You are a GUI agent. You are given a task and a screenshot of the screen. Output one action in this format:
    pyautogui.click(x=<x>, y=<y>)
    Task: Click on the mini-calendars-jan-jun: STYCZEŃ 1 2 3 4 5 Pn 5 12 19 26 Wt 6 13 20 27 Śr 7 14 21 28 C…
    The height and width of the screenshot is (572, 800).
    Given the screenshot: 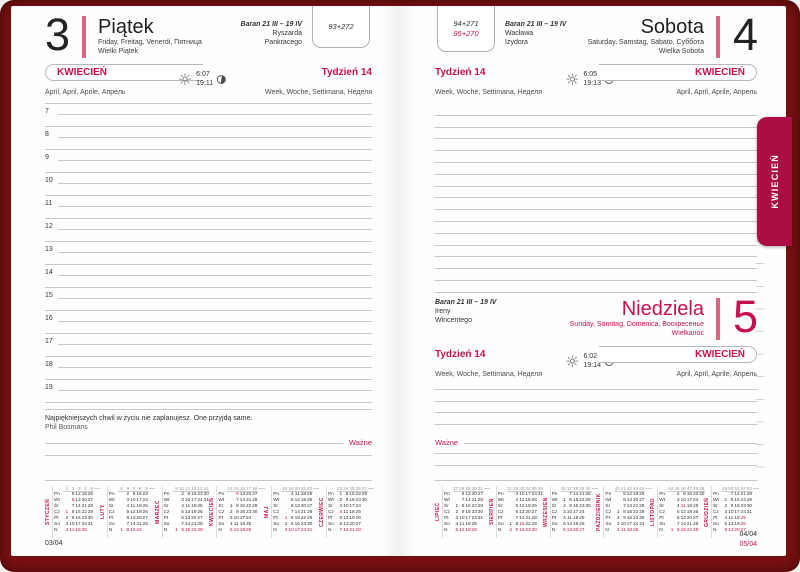 What is the action you would take?
    pyautogui.click(x=210, y=511)
    